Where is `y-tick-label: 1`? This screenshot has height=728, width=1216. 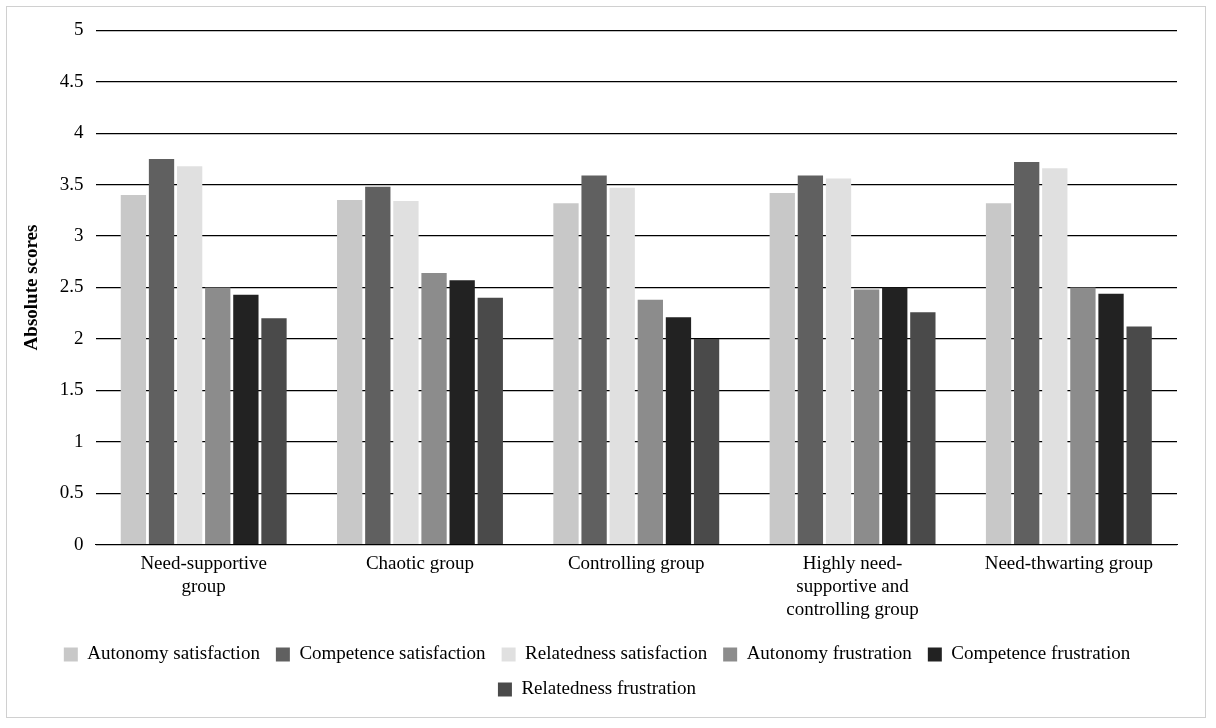
y-tick-label: 1 is located at coordinates (79, 440).